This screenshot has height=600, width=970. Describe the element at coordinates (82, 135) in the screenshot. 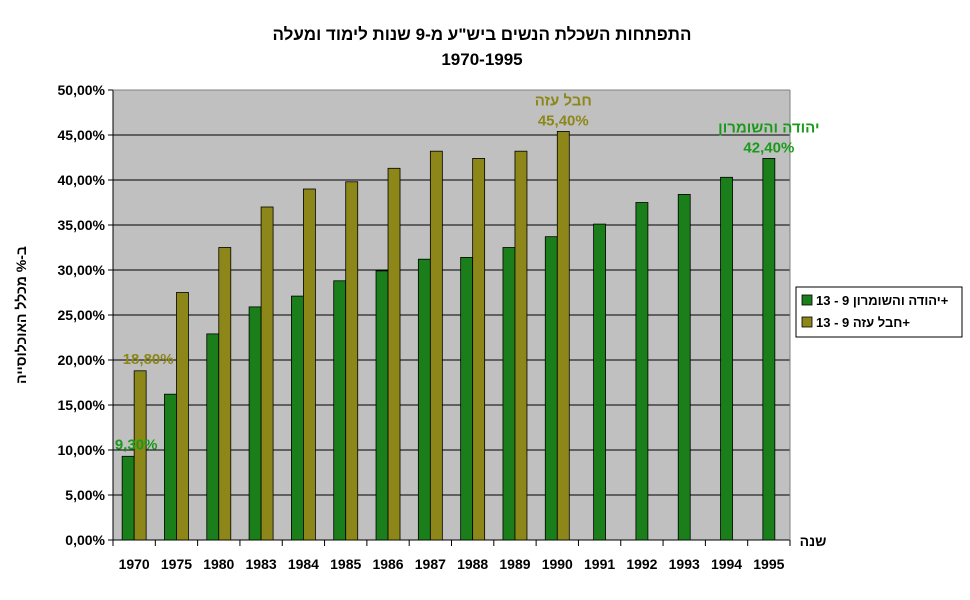

I see `y-tick-label: 45,00%` at that location.